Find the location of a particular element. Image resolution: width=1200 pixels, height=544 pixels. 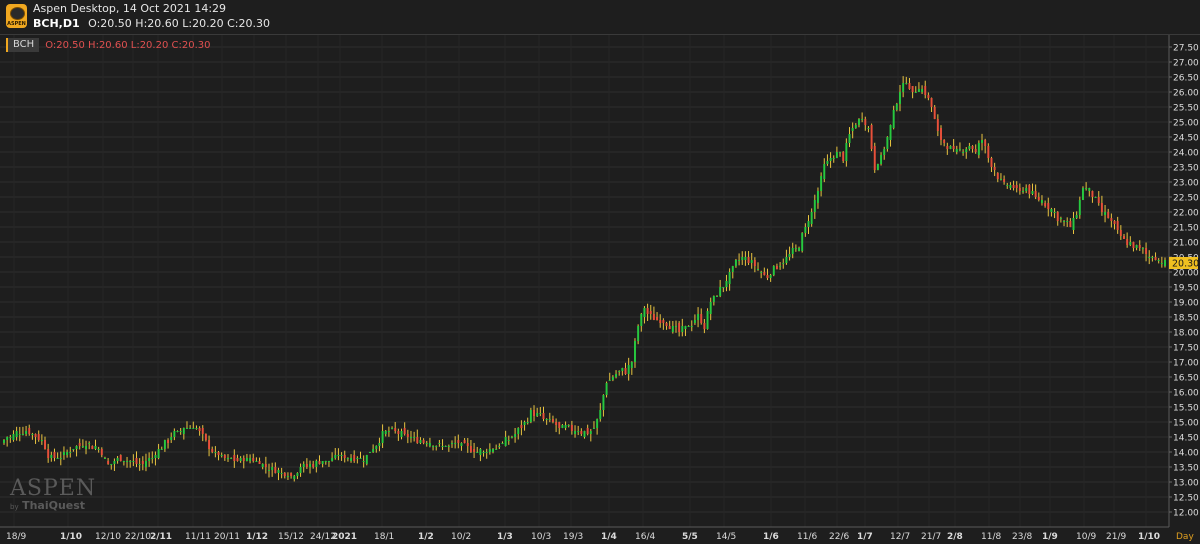

y-tick-label: 16.00 is located at coordinates (1186, 394).